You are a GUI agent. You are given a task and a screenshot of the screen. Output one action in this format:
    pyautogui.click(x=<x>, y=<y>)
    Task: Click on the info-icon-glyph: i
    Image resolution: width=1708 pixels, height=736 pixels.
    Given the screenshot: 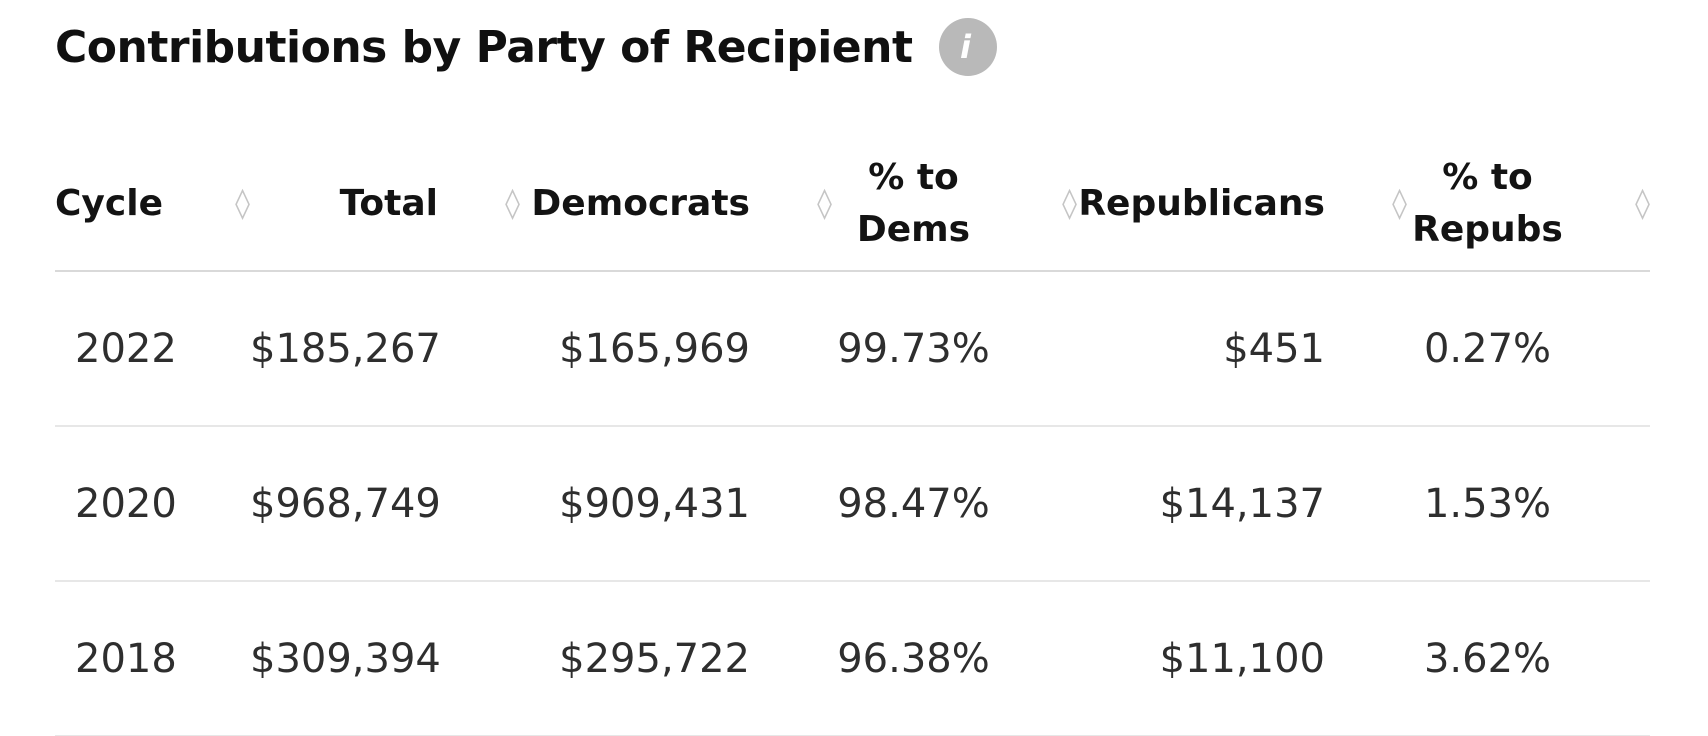 What is the action you would take?
    pyautogui.click(x=965, y=47)
    